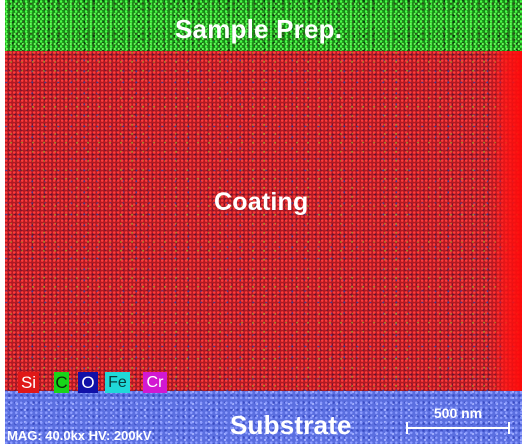  Describe the element at coordinates (155, 382) in the screenshot. I see `legend-cr: Cr` at that location.